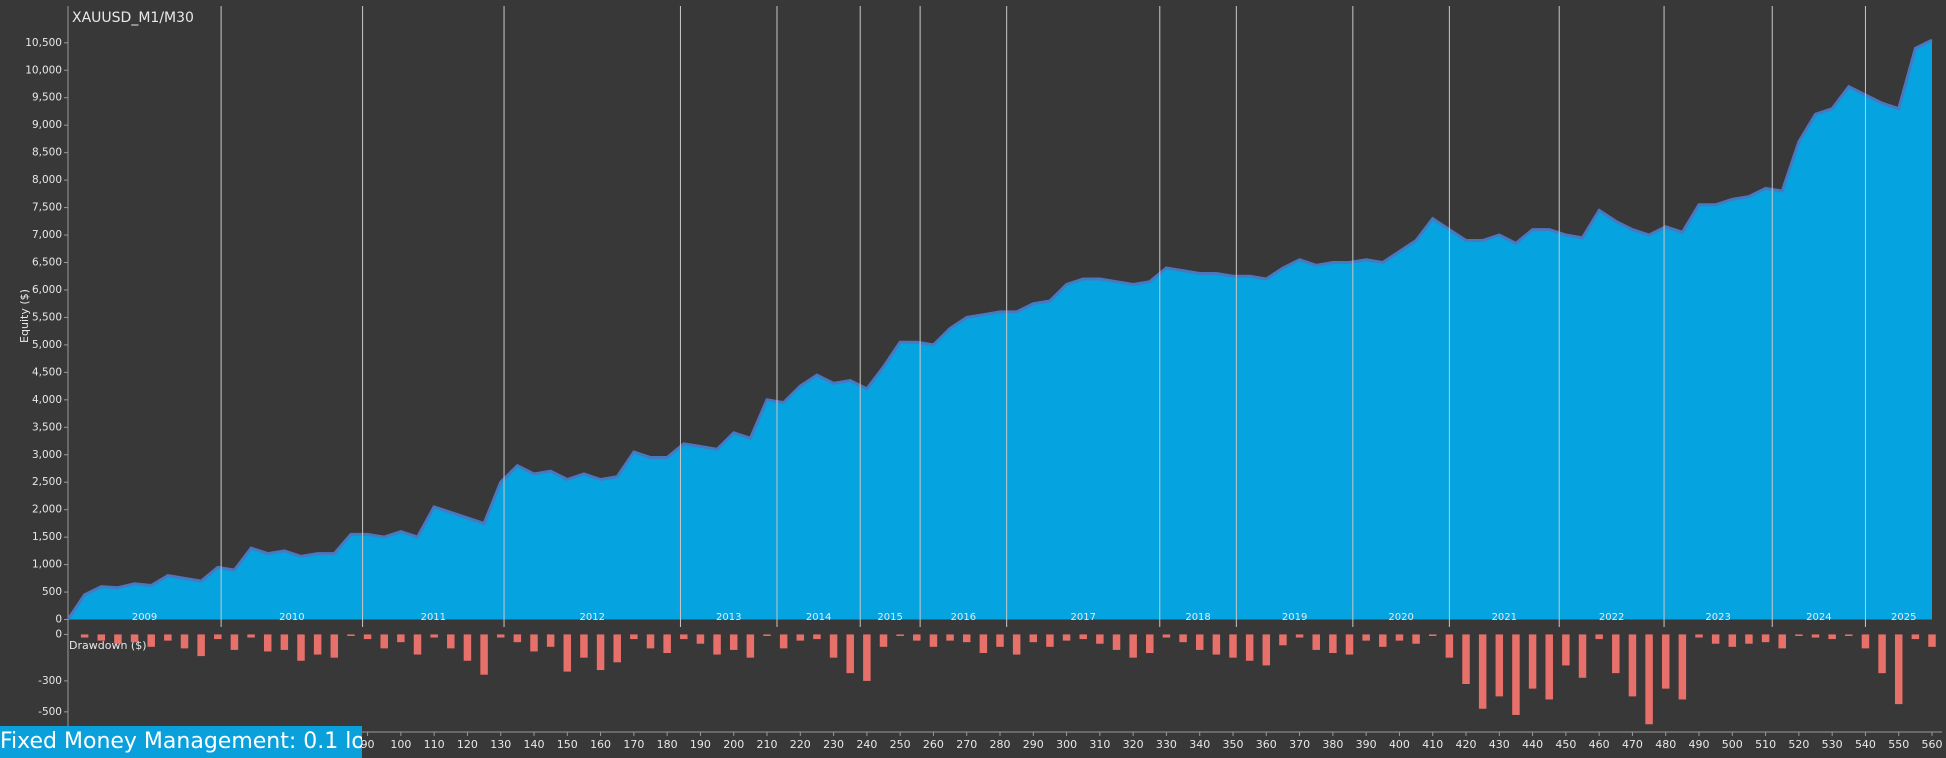 Image resolution: width=1946 pixels, height=758 pixels. Describe the element at coordinates (1294, 617) in the screenshot. I see `year-label: 2019` at that location.